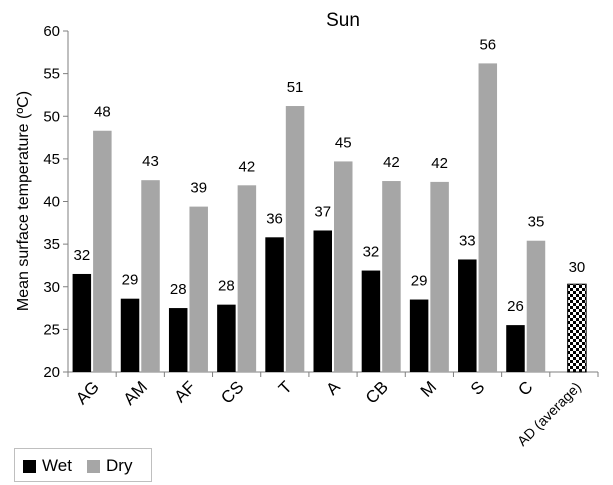  Describe the element at coordinates (467, 240) in the screenshot. I see `data-label-wet: 33` at that location.